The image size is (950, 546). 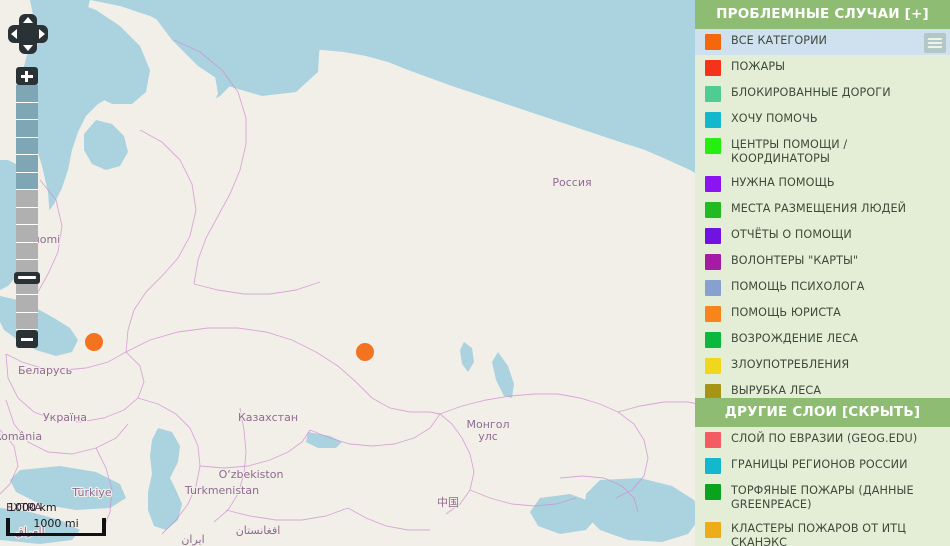 What do you see at coordinates (798, 286) in the screenshot?
I see `legend-item-label: ПОМОЩЬ ПСИХОЛОГА` at bounding box center [798, 286].